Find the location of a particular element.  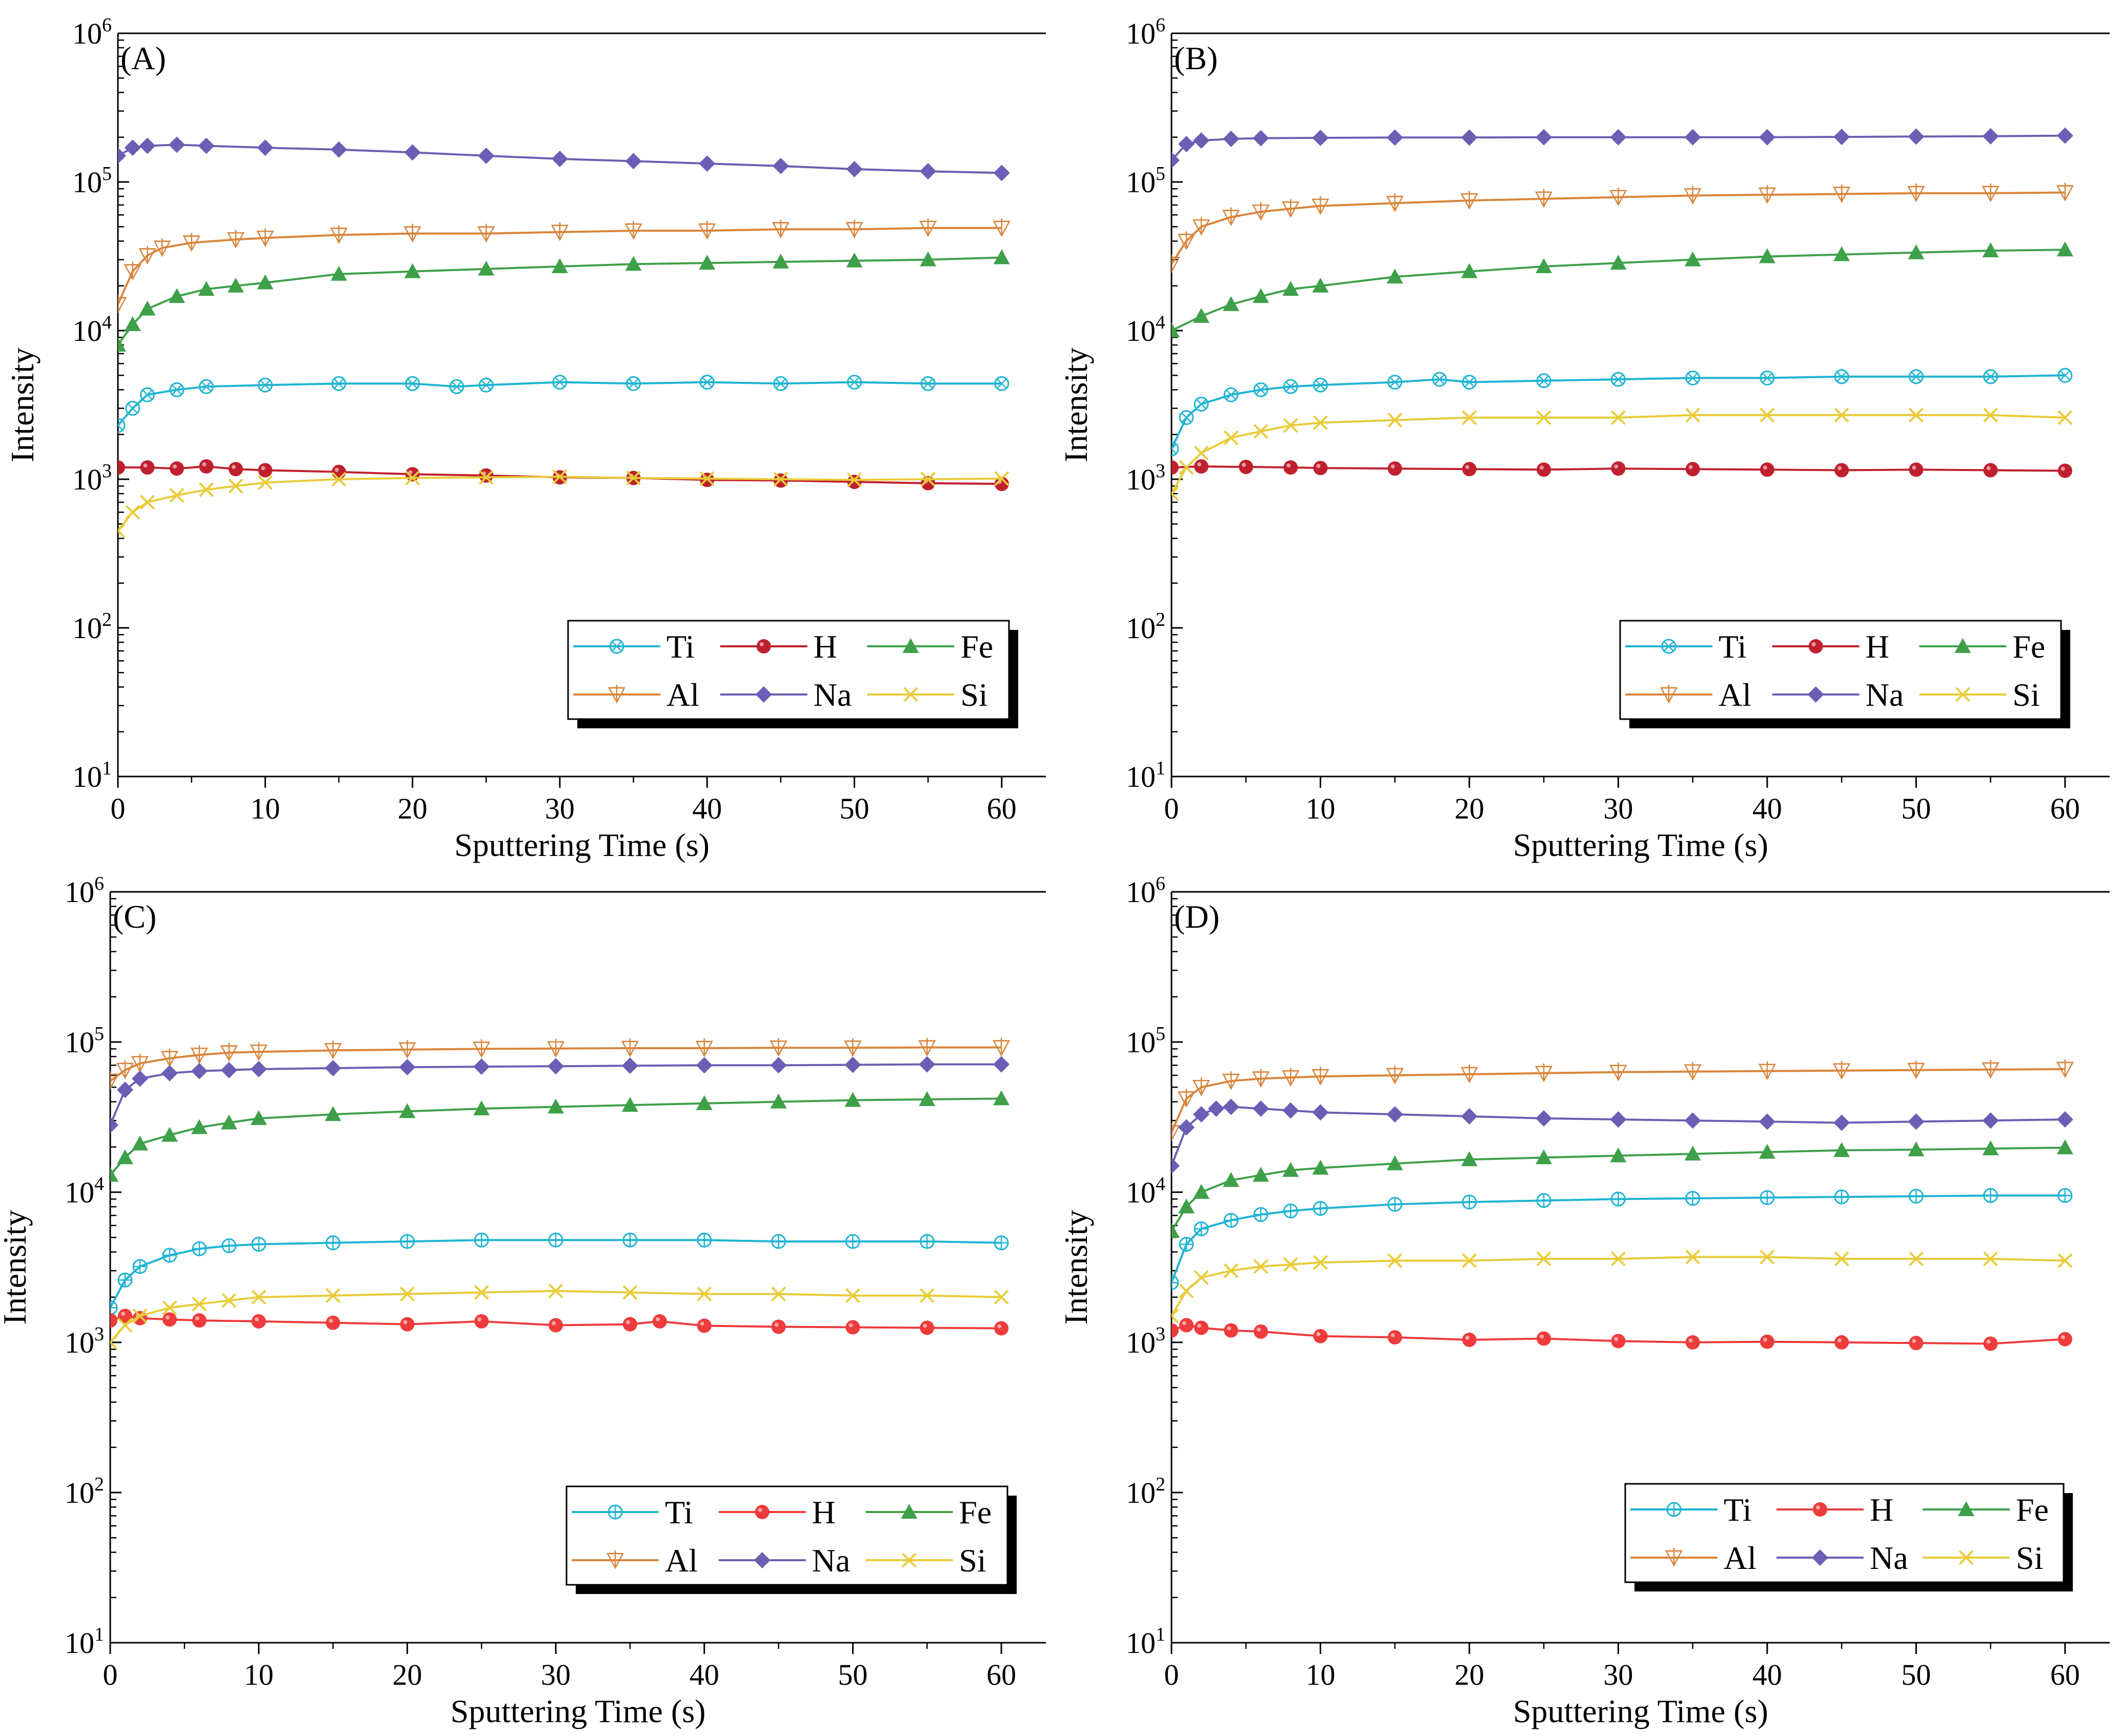

legend-label: H is located at coordinates (824, 1512).